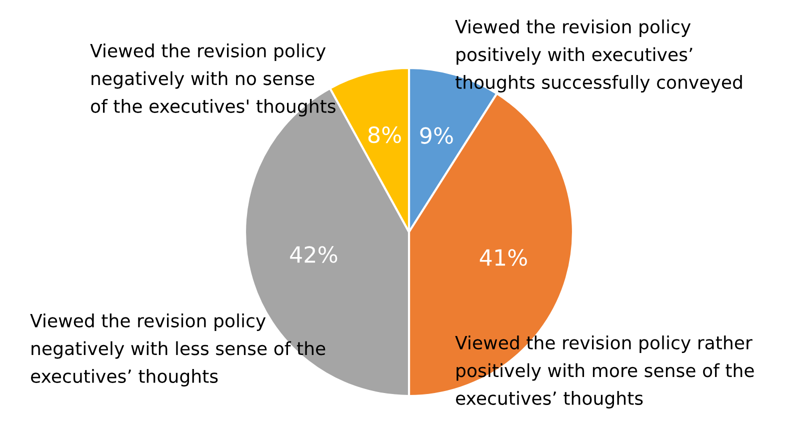 The height and width of the screenshot is (434, 804). I want to click on slice-label: Viewed the revision policy negatively with less sense of the executives’ thoughts, so click(178, 350).